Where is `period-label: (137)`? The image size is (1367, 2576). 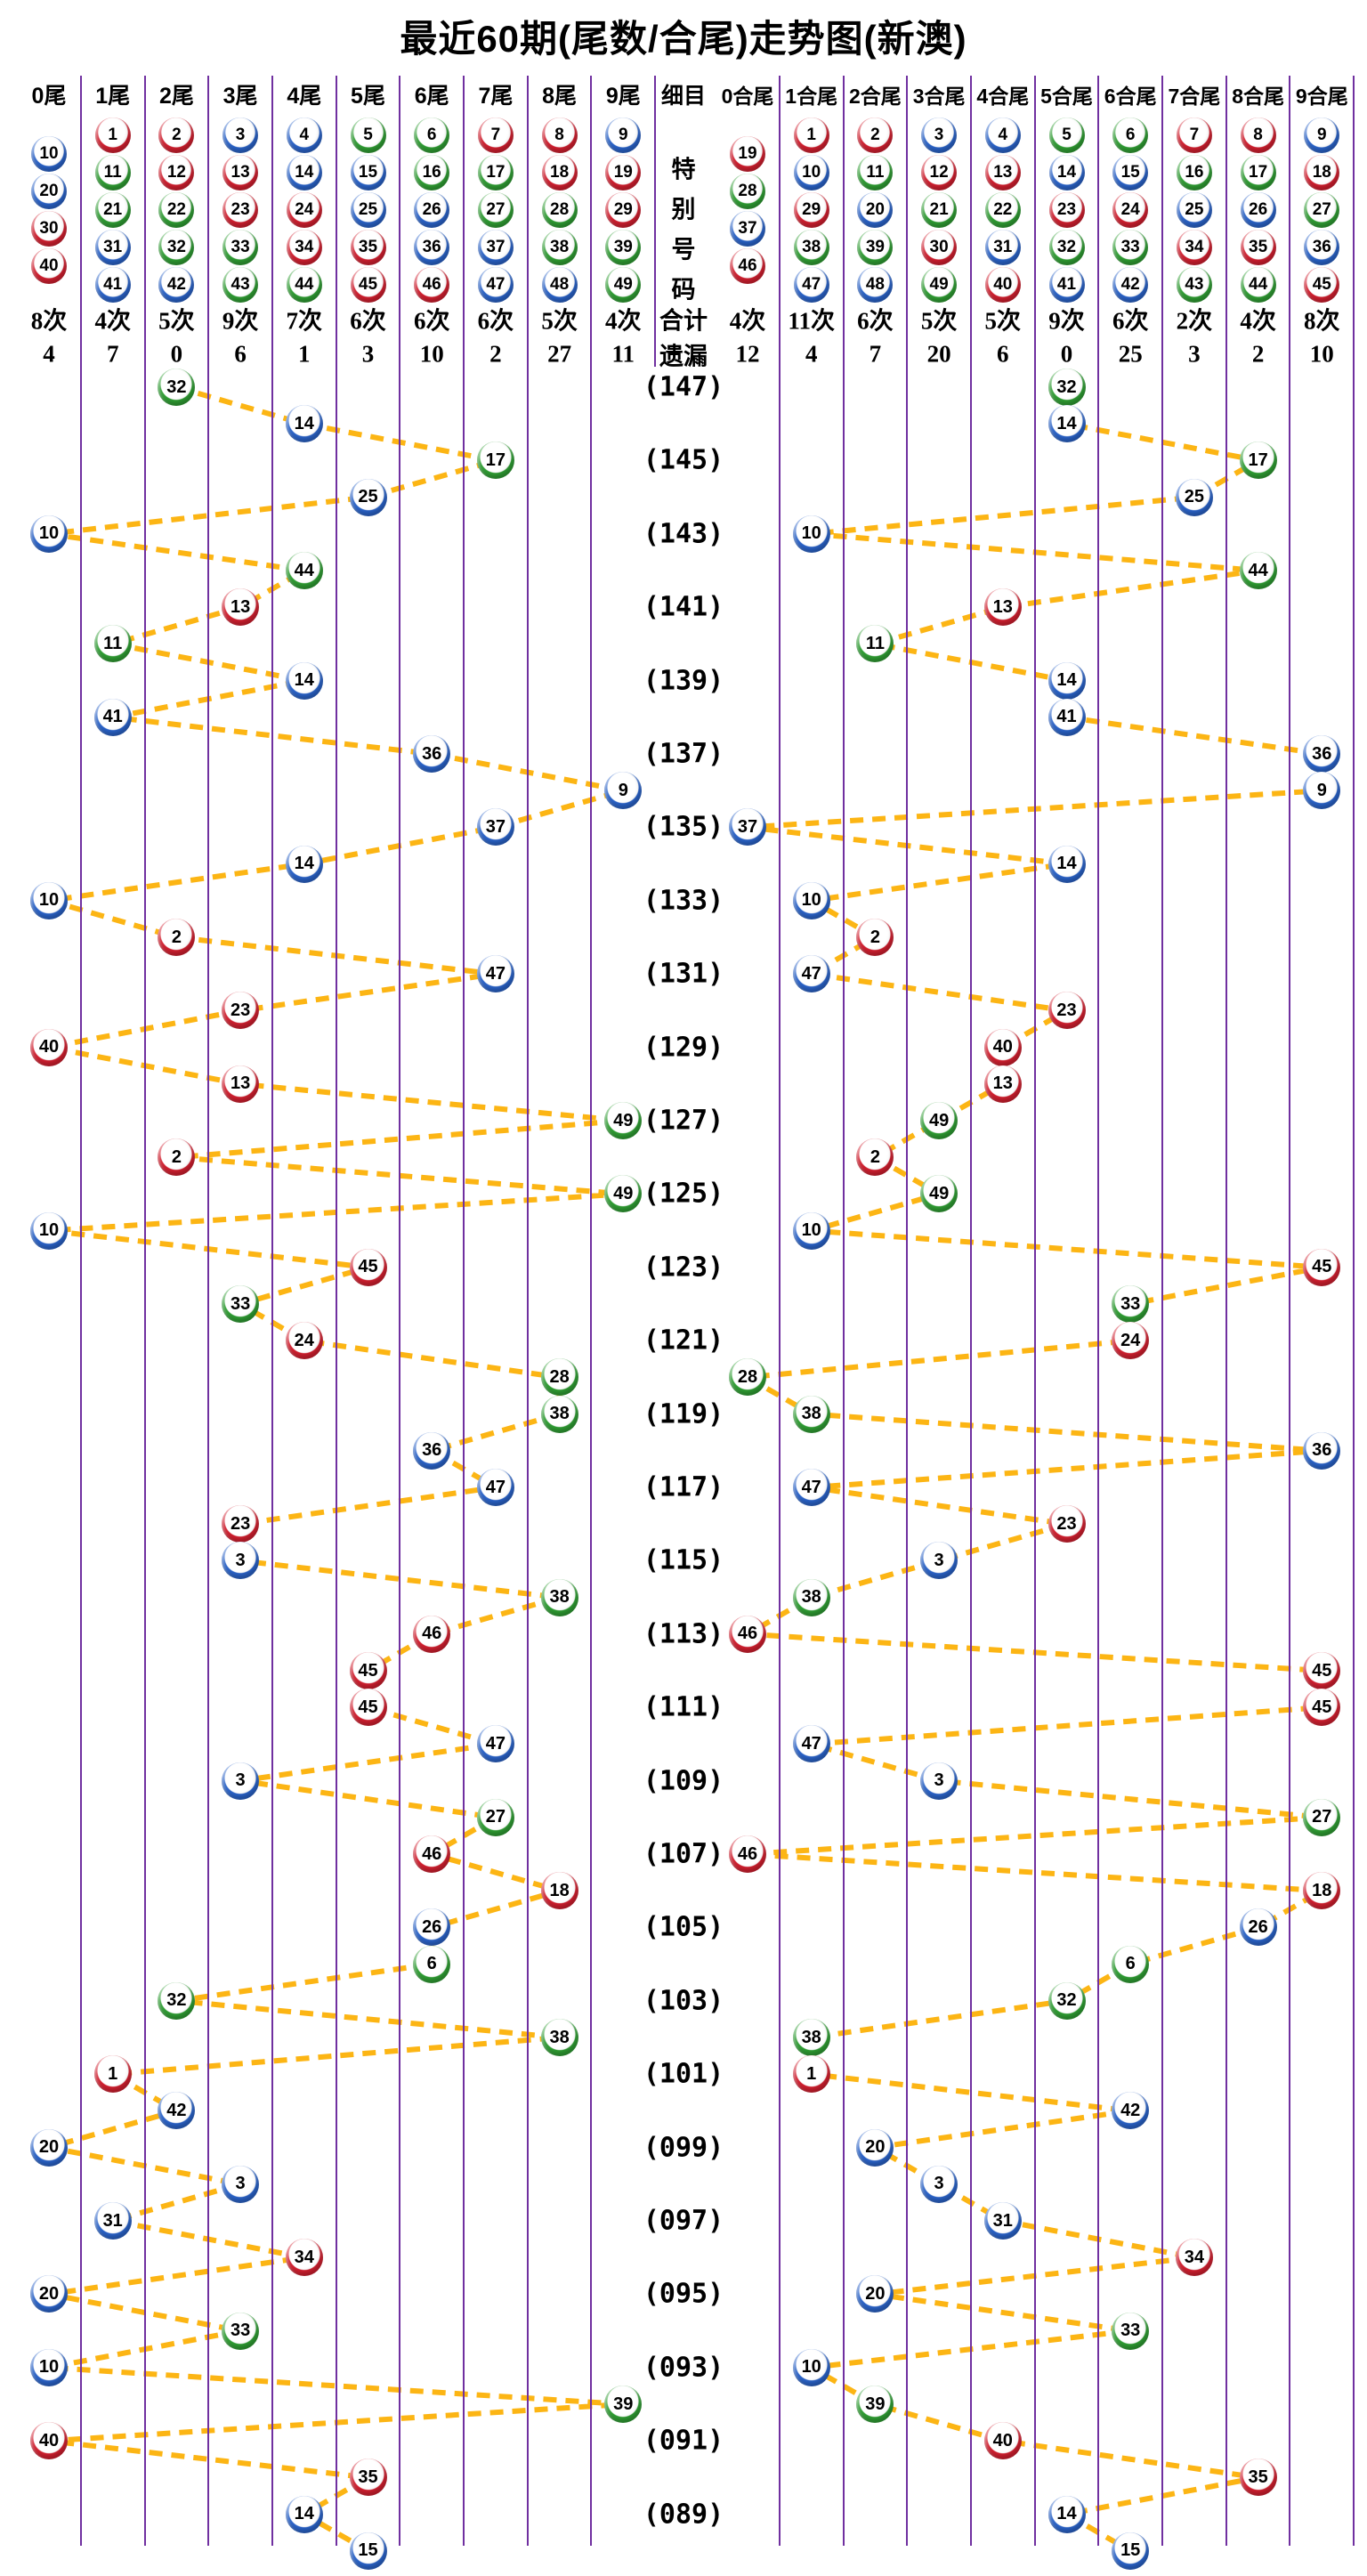
period-label: (137) is located at coordinates (683, 754).